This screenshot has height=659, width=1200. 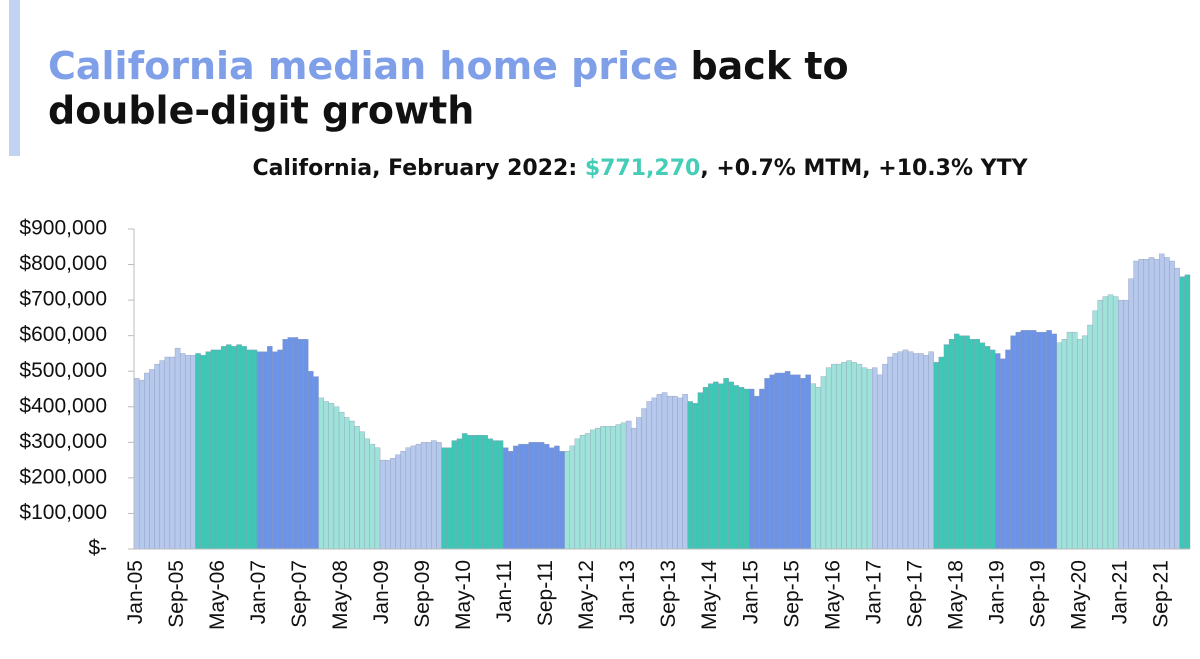 What do you see at coordinates (299, 594) in the screenshot?
I see `x-tick-label: Sep-07` at bounding box center [299, 594].